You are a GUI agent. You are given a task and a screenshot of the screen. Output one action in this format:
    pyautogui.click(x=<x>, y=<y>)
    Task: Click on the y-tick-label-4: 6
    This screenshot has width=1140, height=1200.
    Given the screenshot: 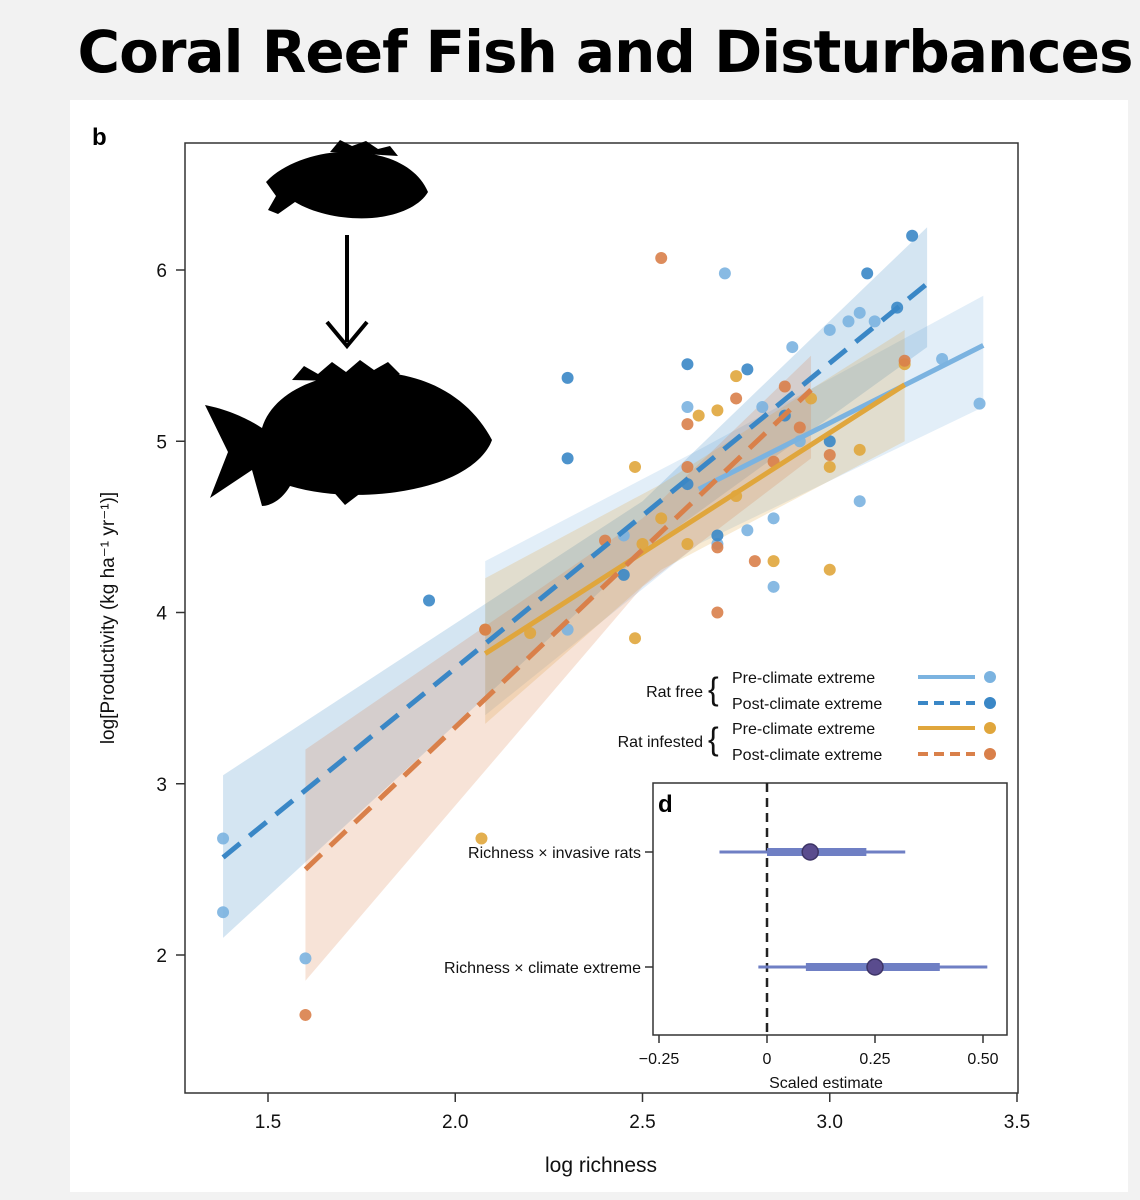 What is the action you would take?
    pyautogui.click(x=161, y=271)
    